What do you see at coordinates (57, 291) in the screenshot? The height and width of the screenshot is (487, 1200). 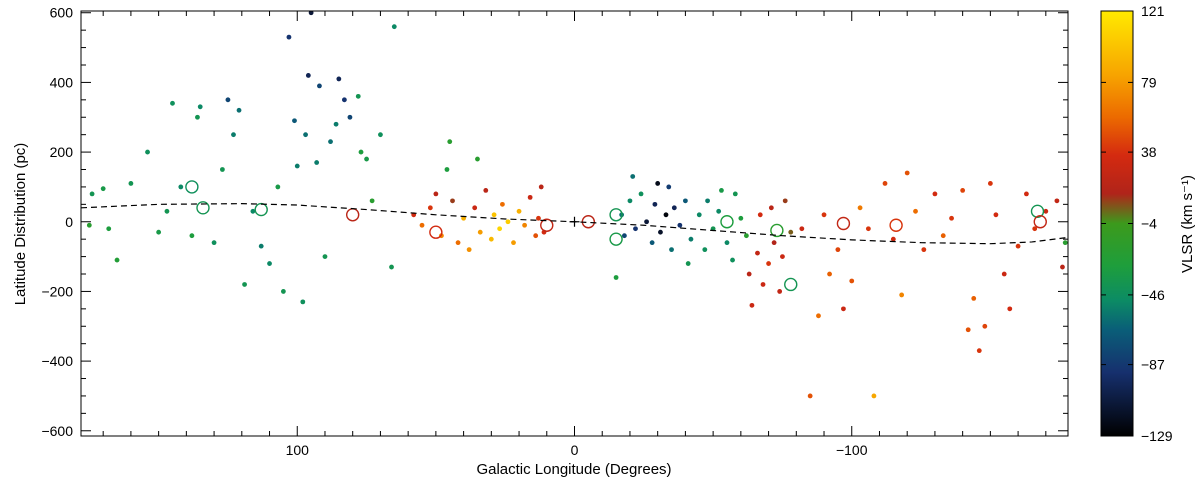 I see `y-tick-label: −200` at bounding box center [57, 291].